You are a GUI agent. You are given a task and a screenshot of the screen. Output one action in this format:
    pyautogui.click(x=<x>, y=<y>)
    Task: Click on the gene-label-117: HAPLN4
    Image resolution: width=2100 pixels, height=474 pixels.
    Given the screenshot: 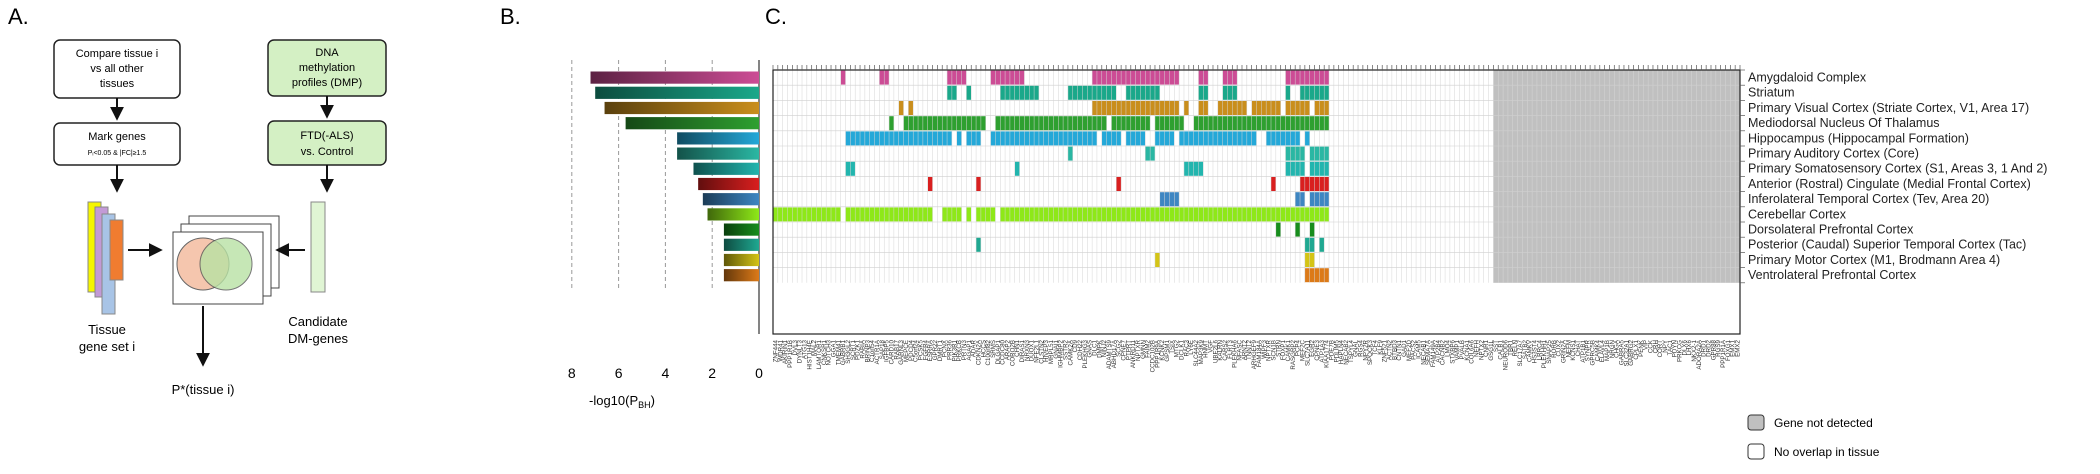 What is the action you would take?
    pyautogui.click(x=1341, y=351)
    